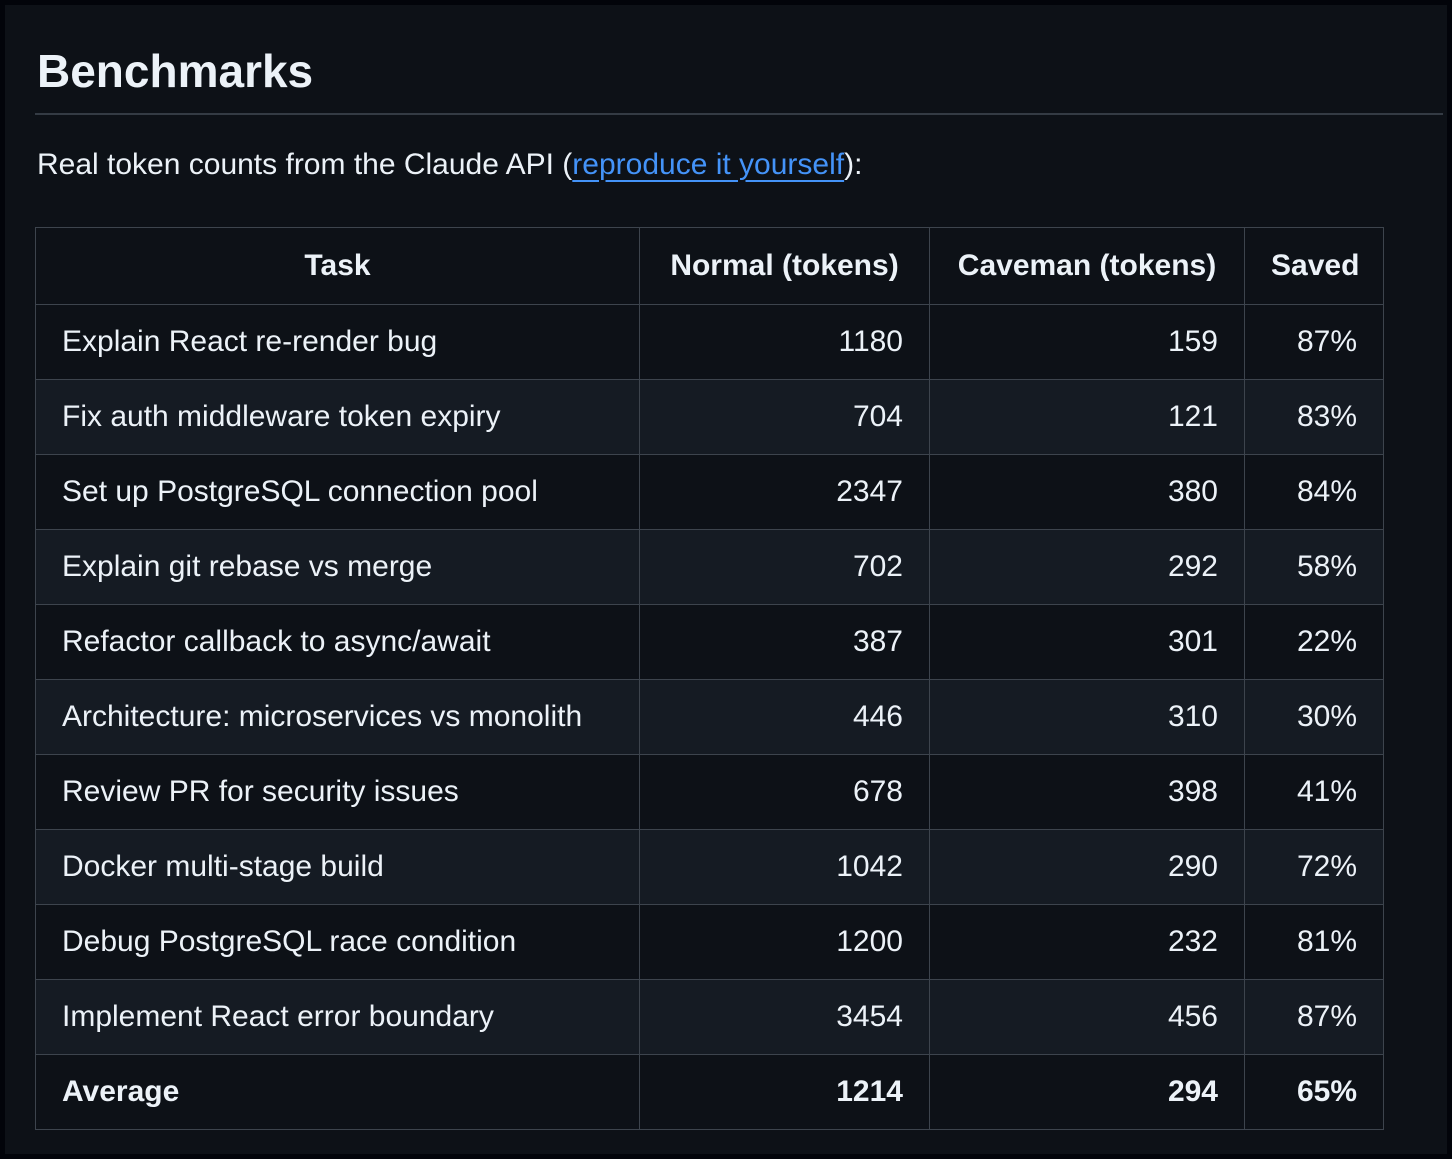  I want to click on column-header-caveman: Caveman (tokens), so click(1087, 265).